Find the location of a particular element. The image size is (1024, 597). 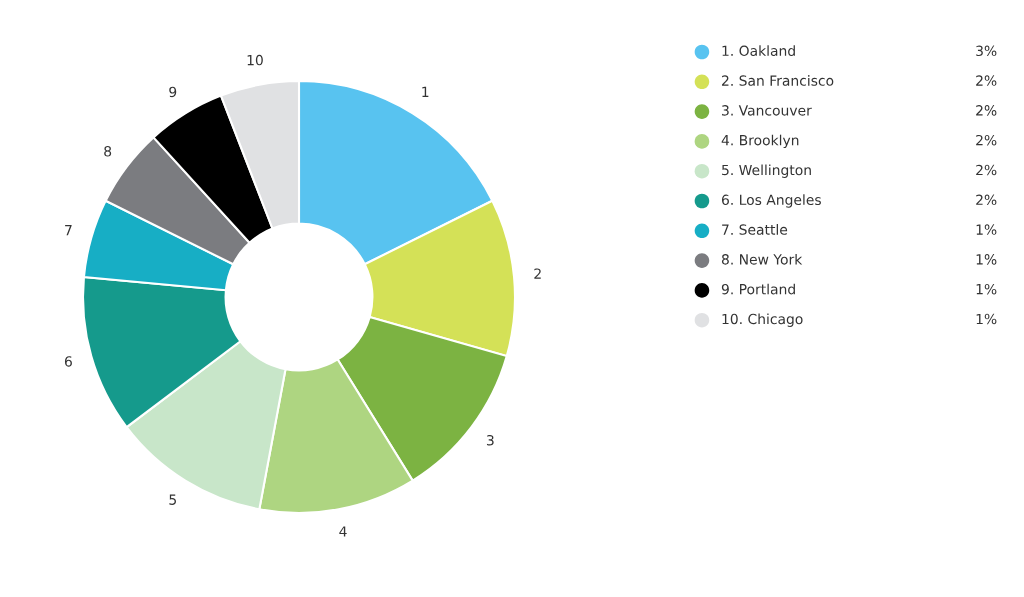

text: 8 is located at coordinates (108, 151).